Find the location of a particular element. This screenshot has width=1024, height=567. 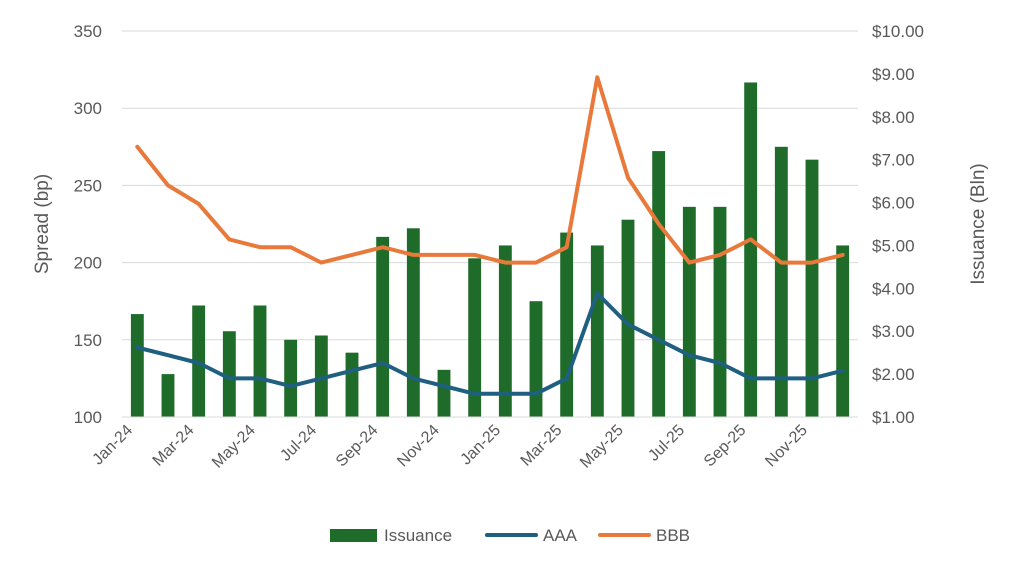

y-tick-label: 100 is located at coordinates (88, 417).